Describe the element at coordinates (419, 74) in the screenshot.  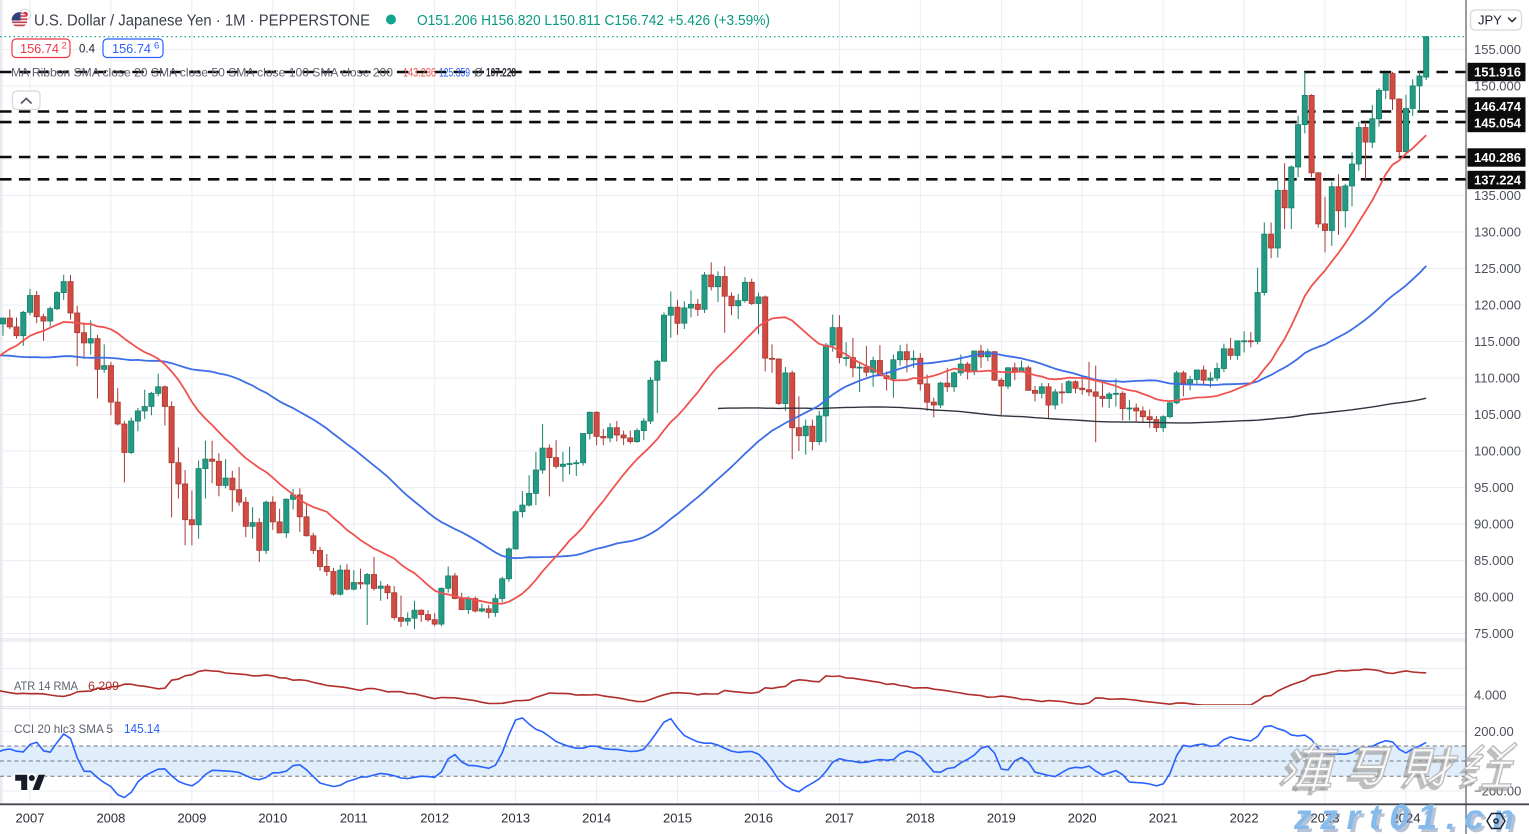
I see `svg-text: 143.236` at that location.